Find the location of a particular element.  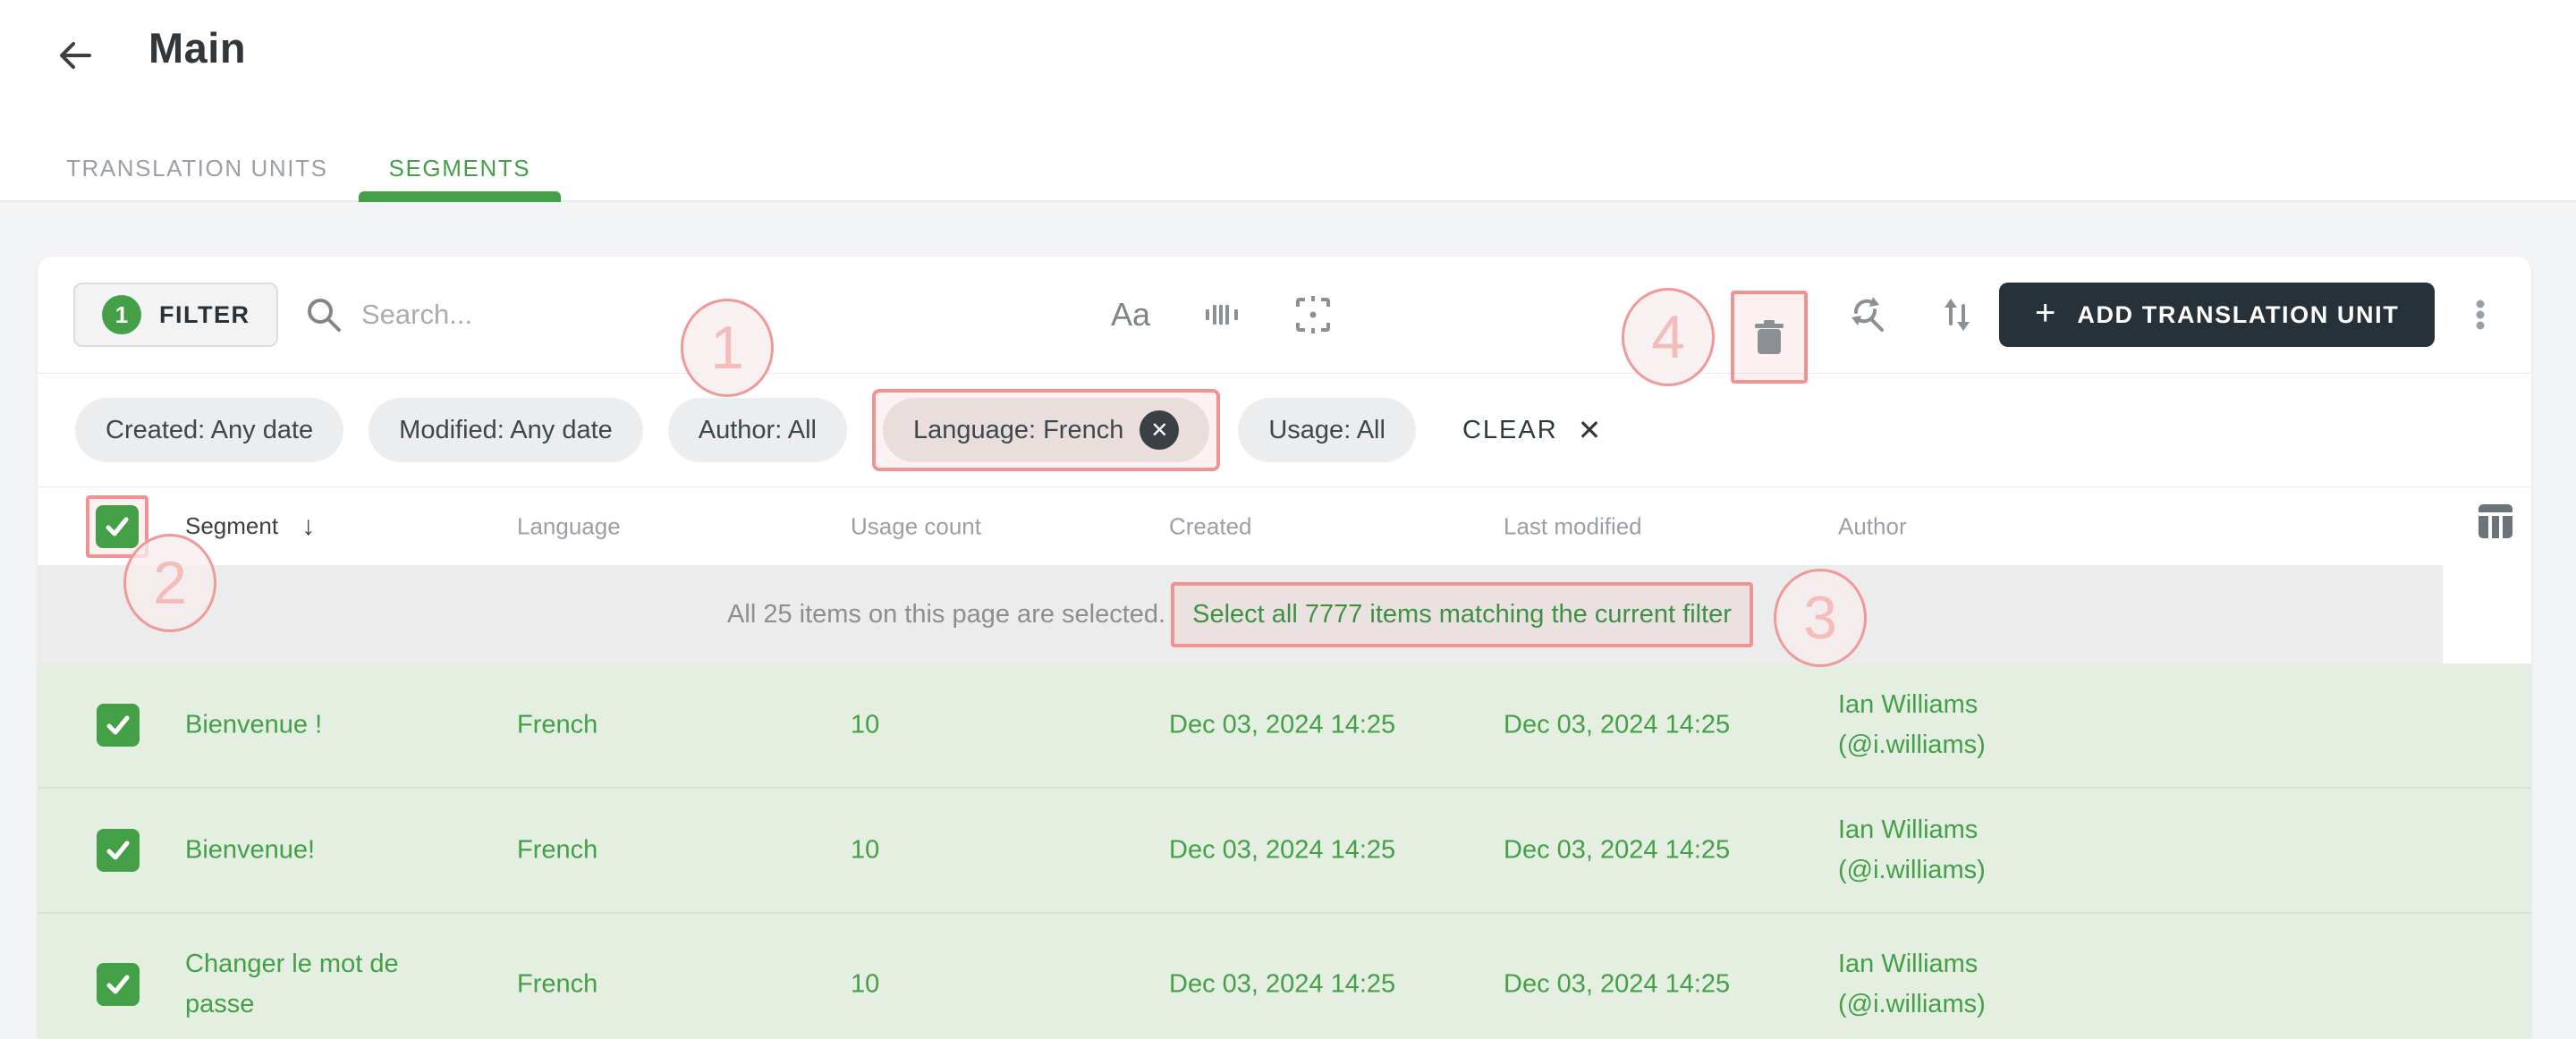

tab-translation-units: TRANSLATION UNITS is located at coordinates (197, 168).